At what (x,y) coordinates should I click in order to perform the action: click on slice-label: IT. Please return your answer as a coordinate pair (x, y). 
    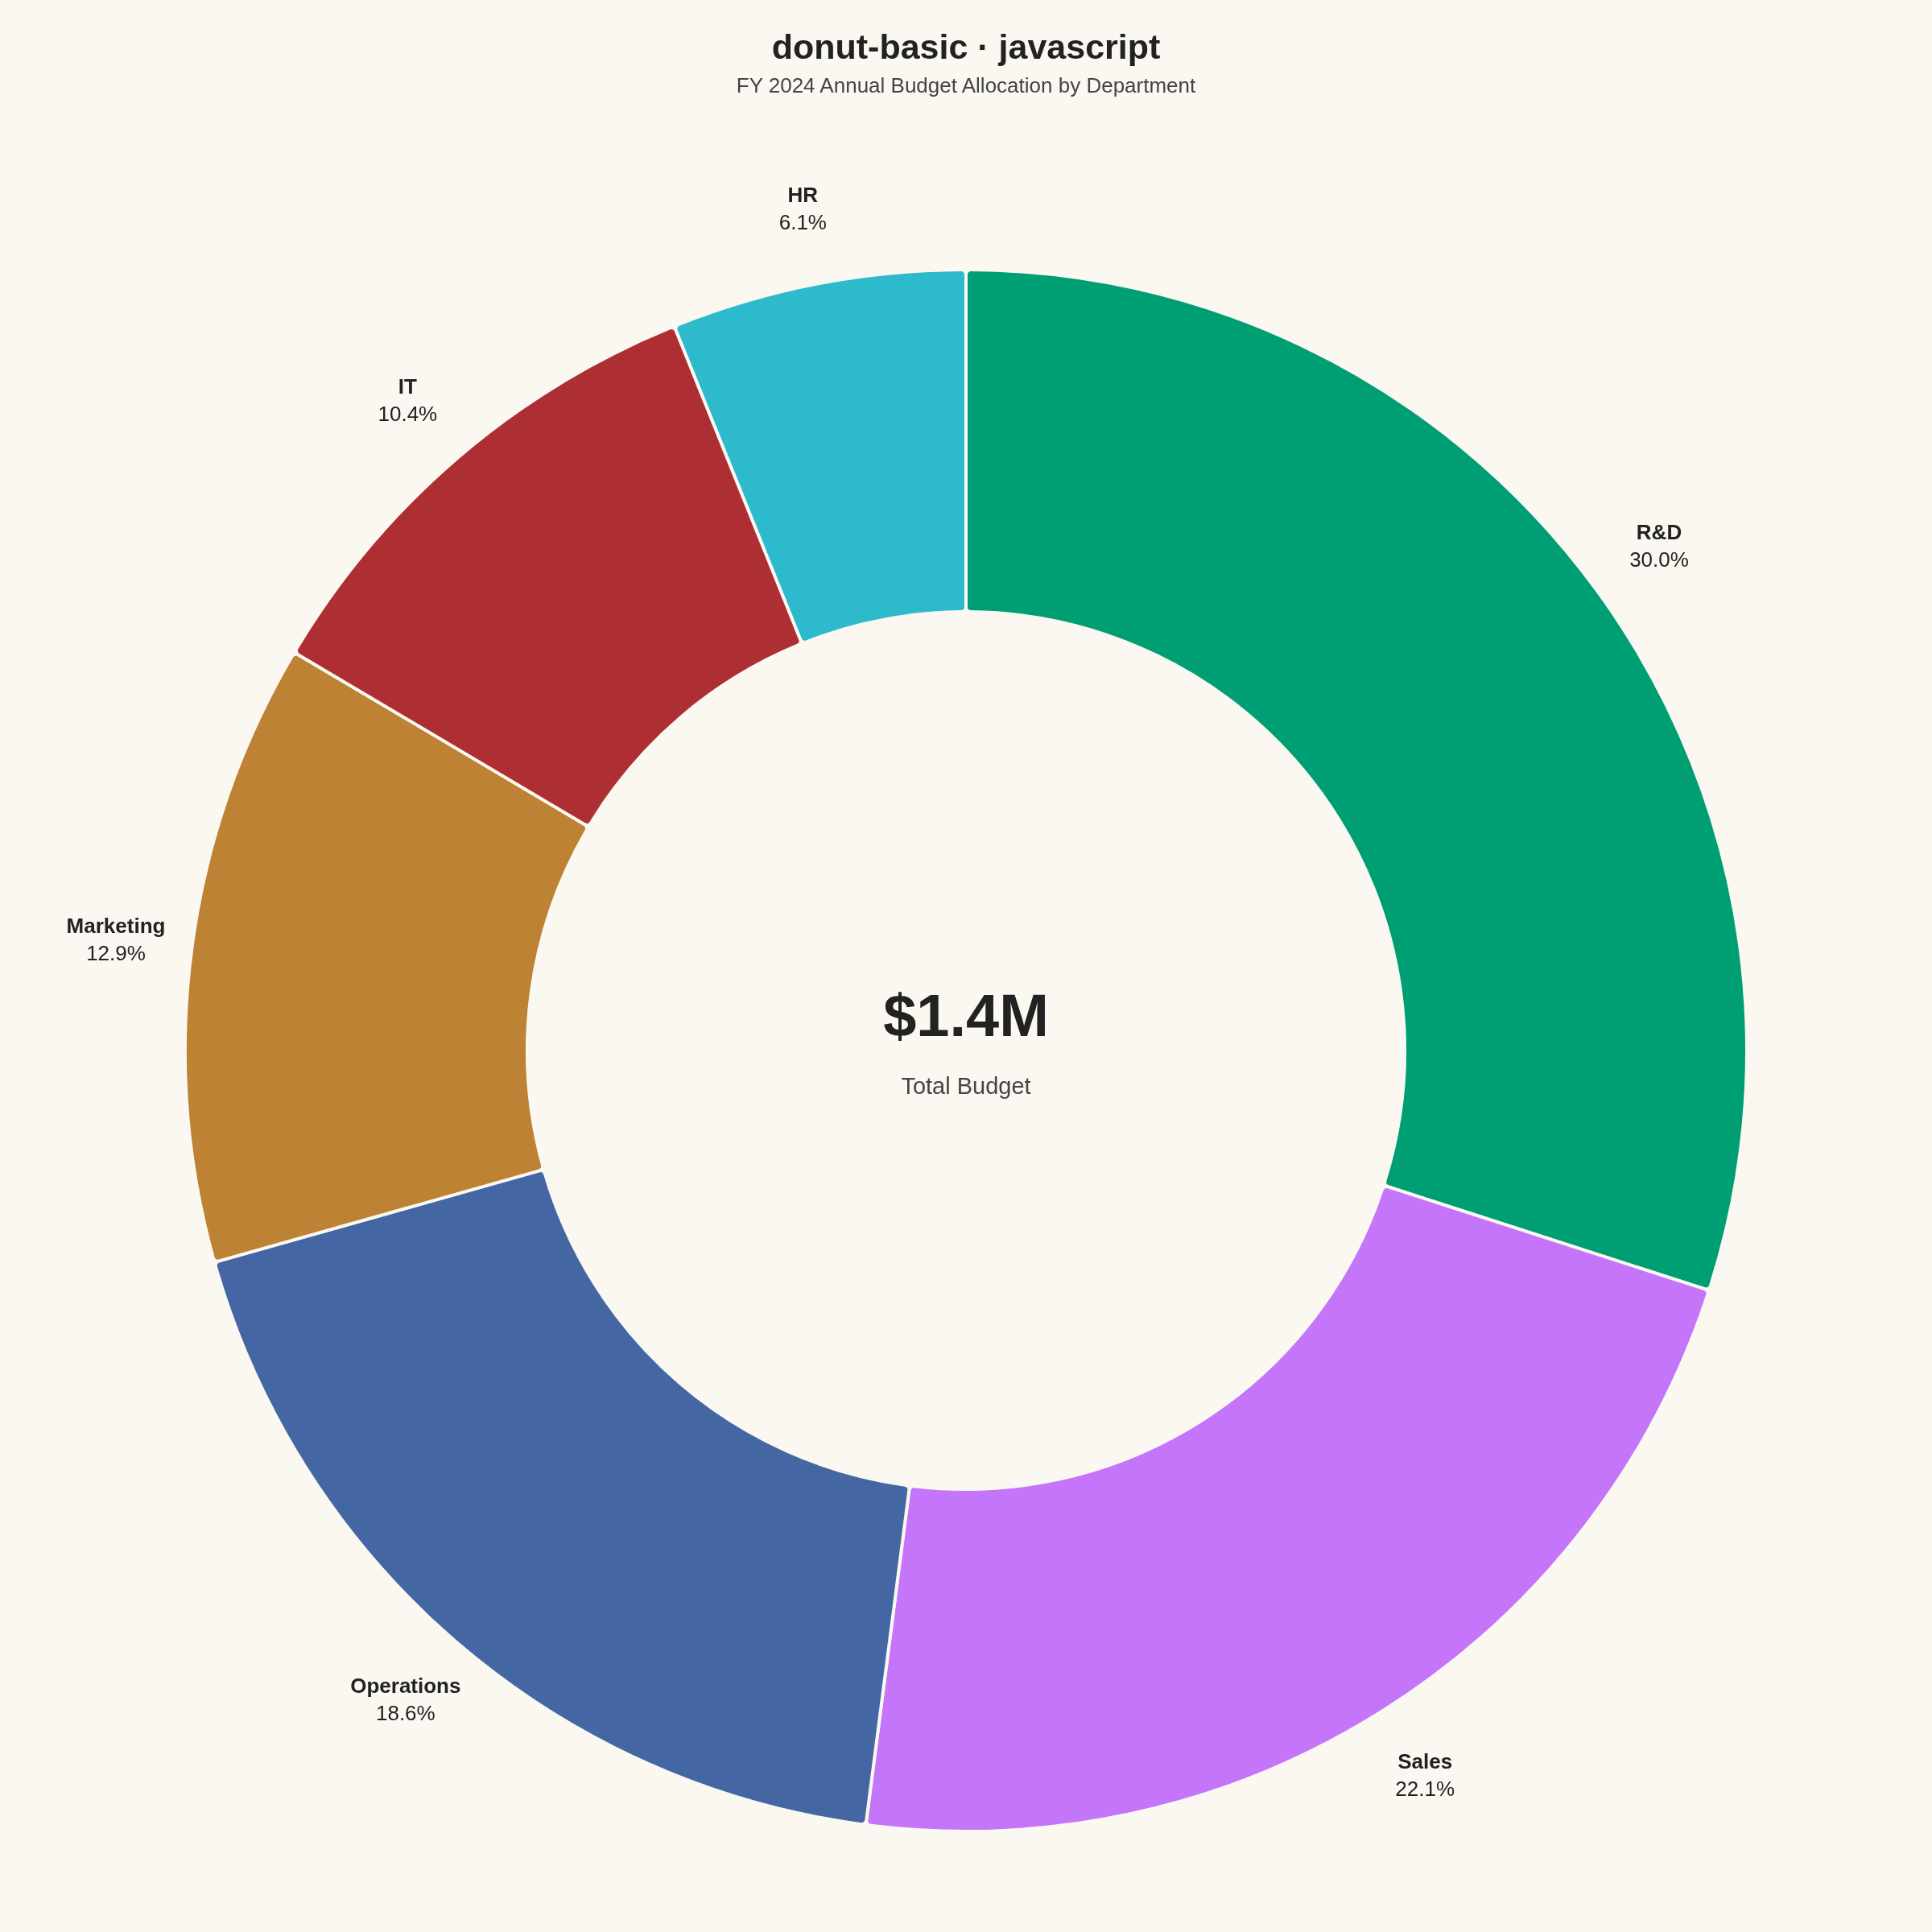
    Looking at the image, I should click on (408, 386).